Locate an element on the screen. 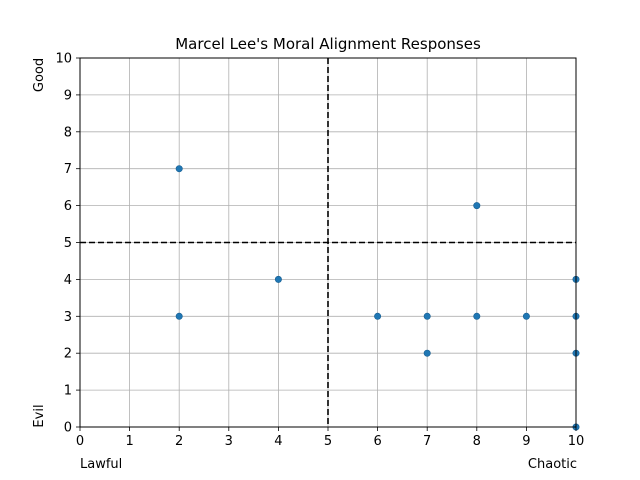 This screenshot has height=480, width=640. y-tick-label: 7 is located at coordinates (68, 169).